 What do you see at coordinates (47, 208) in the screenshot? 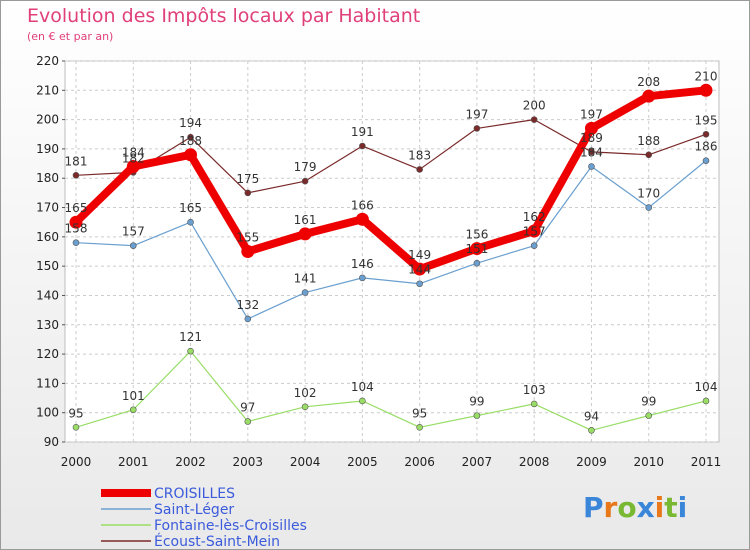
I see `y-tick-label: 170` at bounding box center [47, 208].